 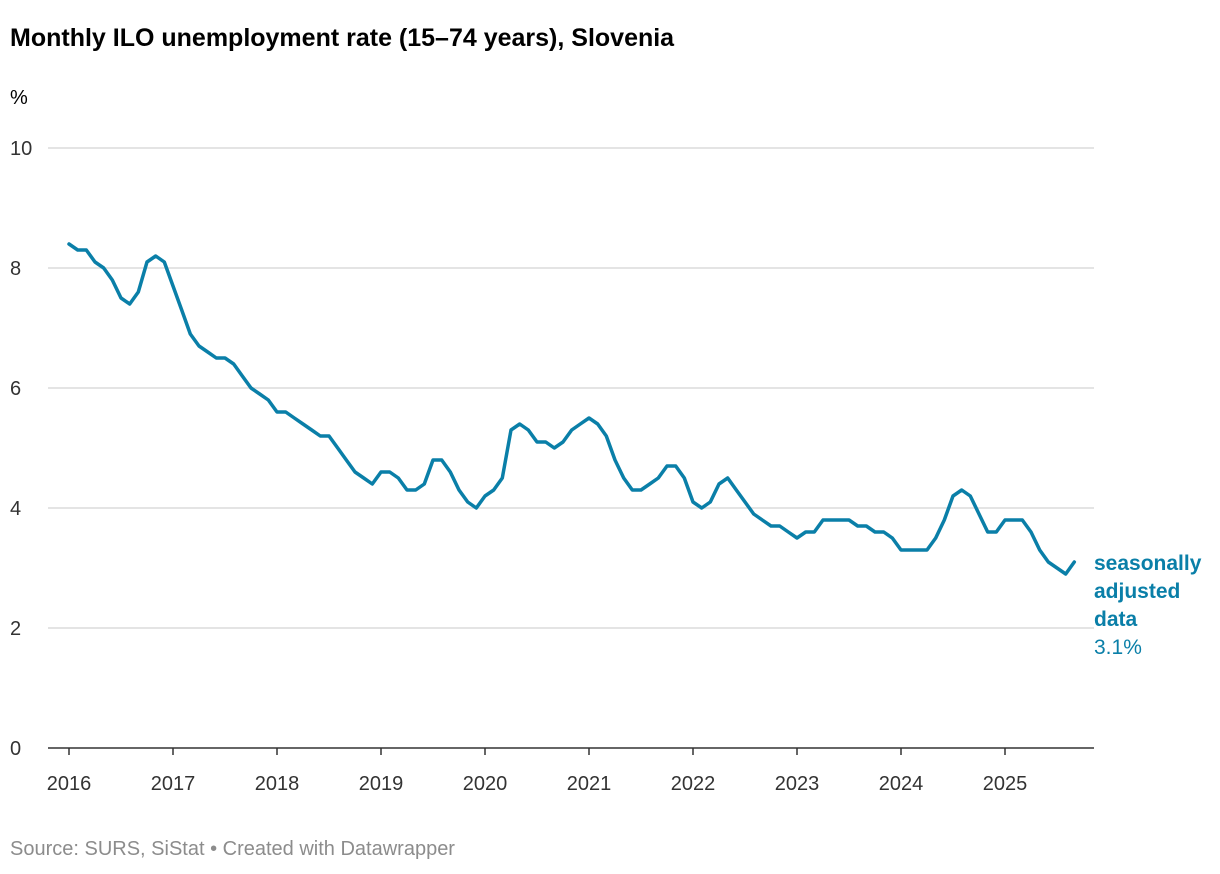 I want to click on y-tick-label: 2, so click(x=15, y=629).